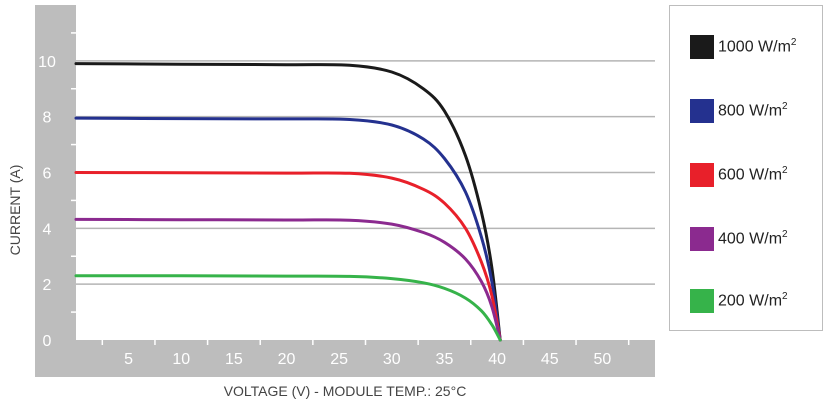  Describe the element at coordinates (287, 359) in the screenshot. I see `x-tick-label: 20` at that location.